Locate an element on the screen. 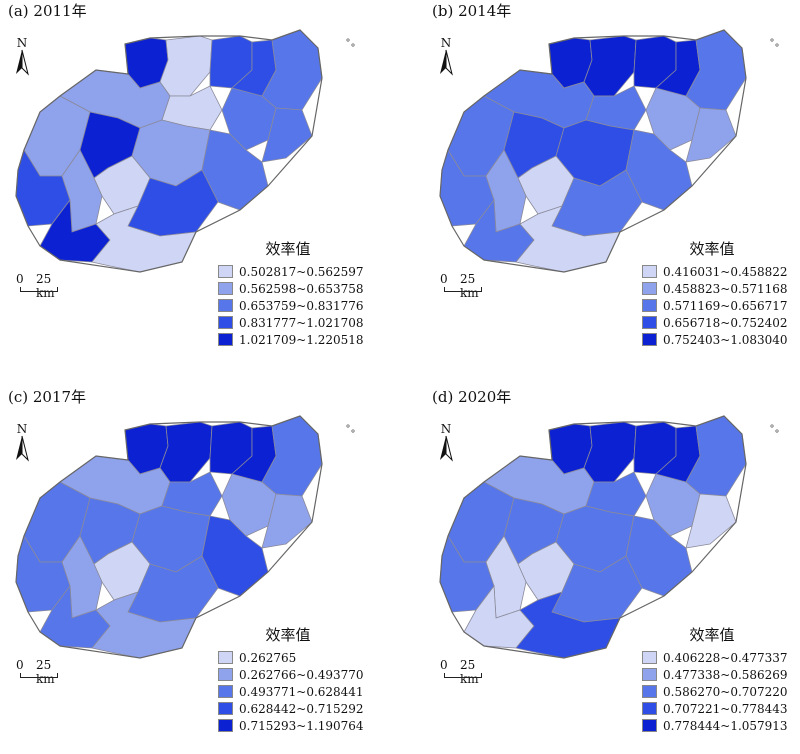 The width and height of the screenshot is (800, 754). legend-range-label: 0.562598~0.653758 is located at coordinates (301, 288).